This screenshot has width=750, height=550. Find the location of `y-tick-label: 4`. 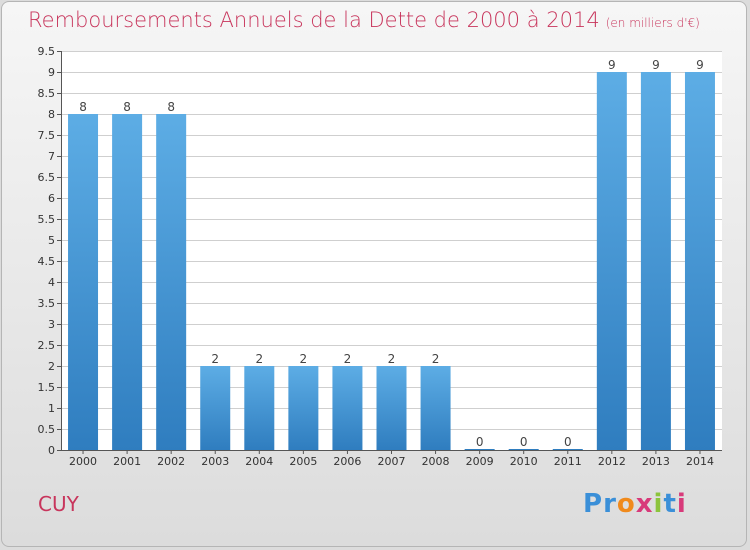

y-tick-label: 4 is located at coordinates (51, 282).